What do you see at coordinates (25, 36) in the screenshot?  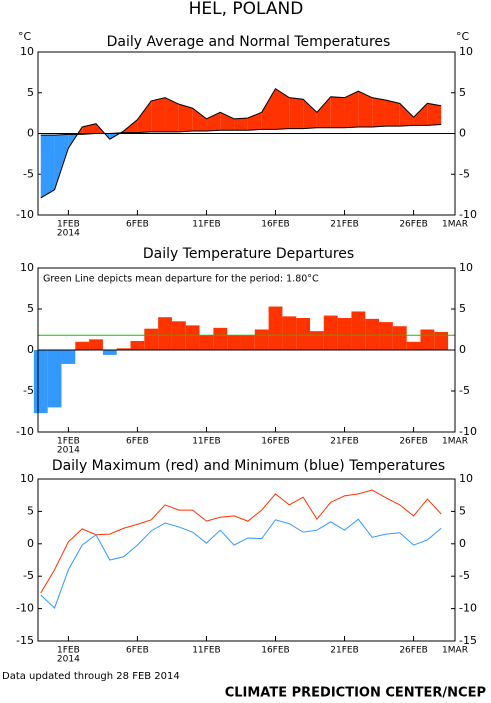 I see `unit-left: °C` at bounding box center [25, 36].